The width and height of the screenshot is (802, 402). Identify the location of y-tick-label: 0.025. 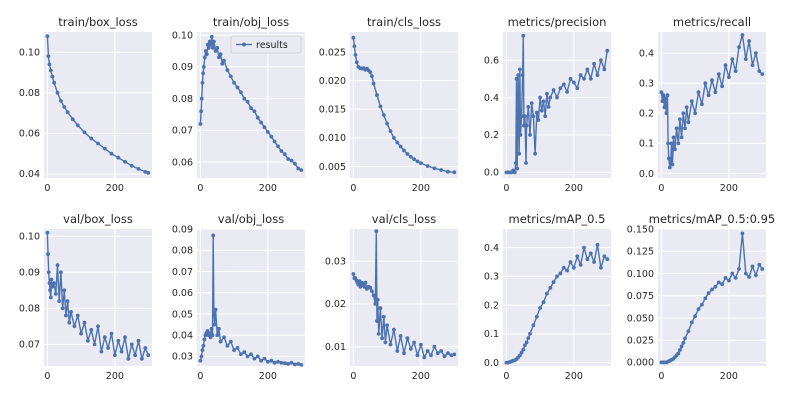
(640, 341).